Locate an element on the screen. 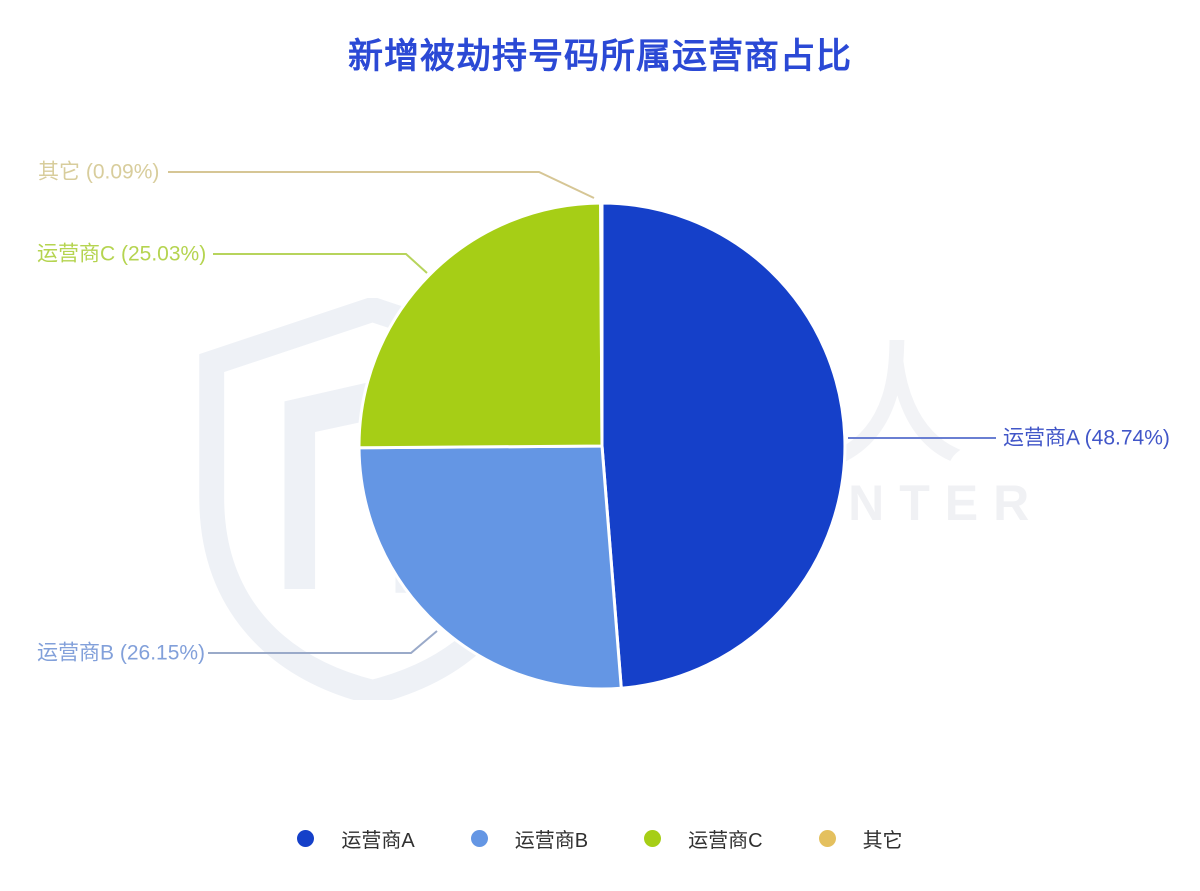  legend: 运营商A 运营商B 运营商C 其它 is located at coordinates (600, 838).